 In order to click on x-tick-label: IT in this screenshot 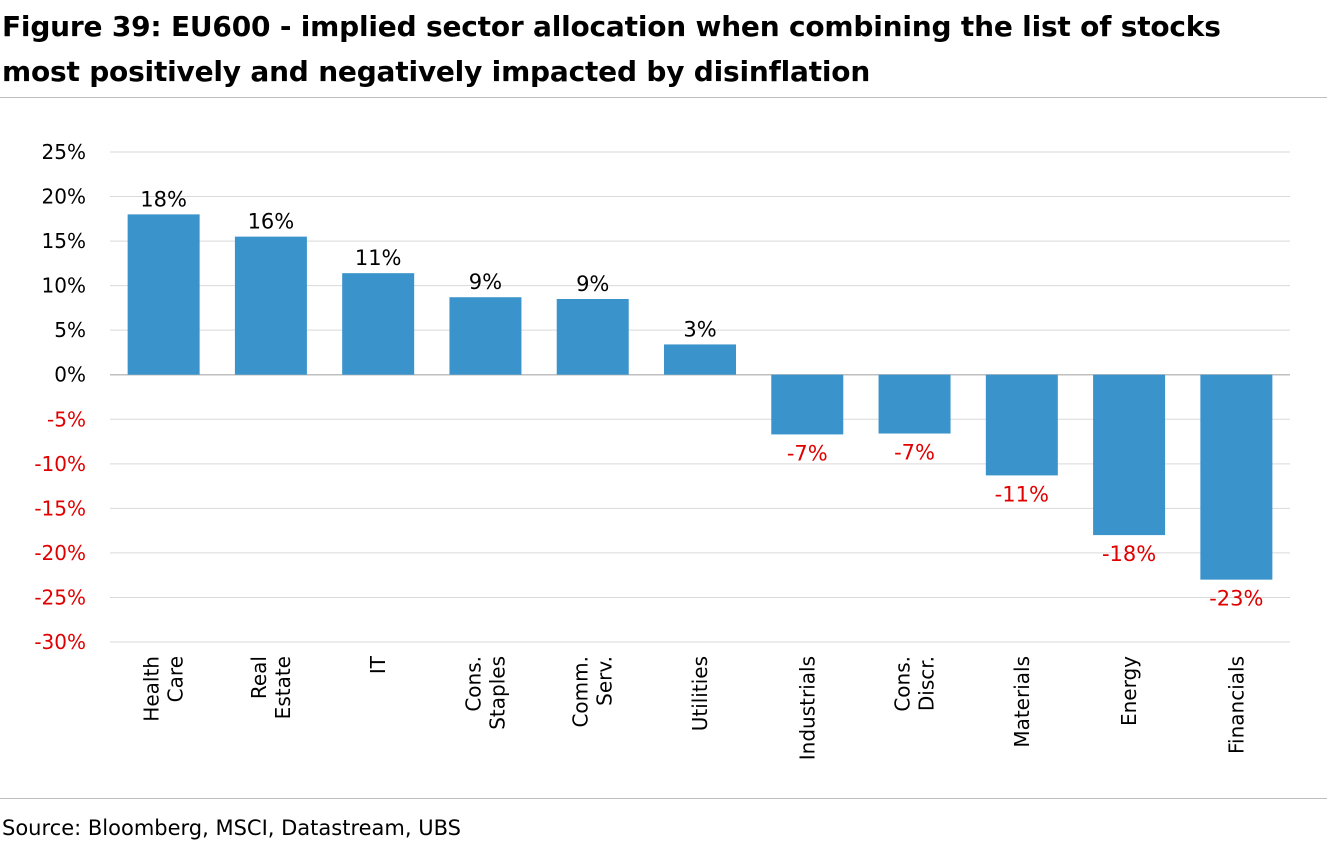, I will do `click(378, 664)`.